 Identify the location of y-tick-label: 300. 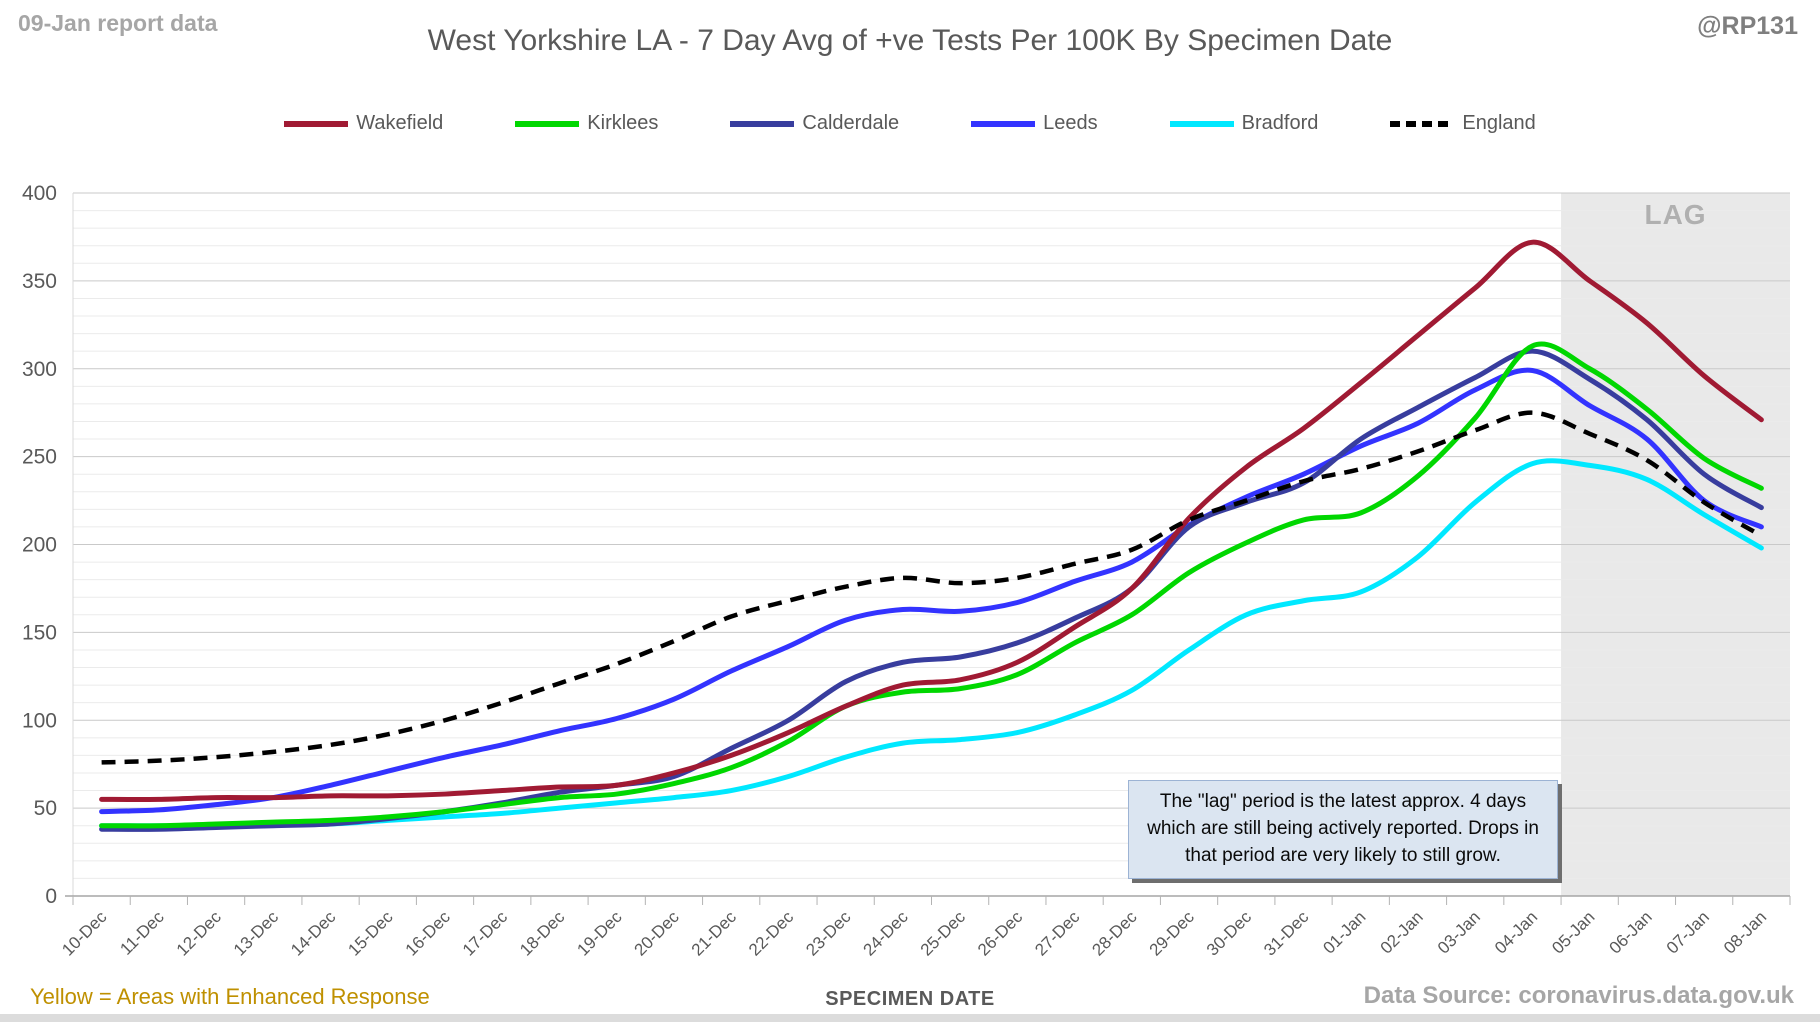
(39, 369).